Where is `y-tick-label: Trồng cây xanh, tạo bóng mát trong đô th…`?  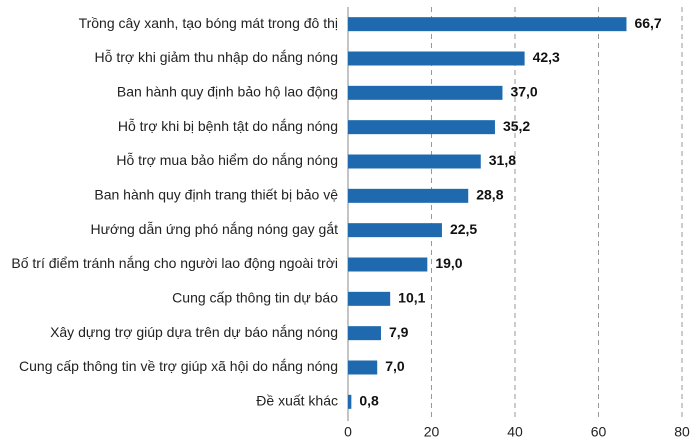
y-tick-label: Trồng cây xanh, tạo bóng mát trong đô th… is located at coordinates (208, 23).